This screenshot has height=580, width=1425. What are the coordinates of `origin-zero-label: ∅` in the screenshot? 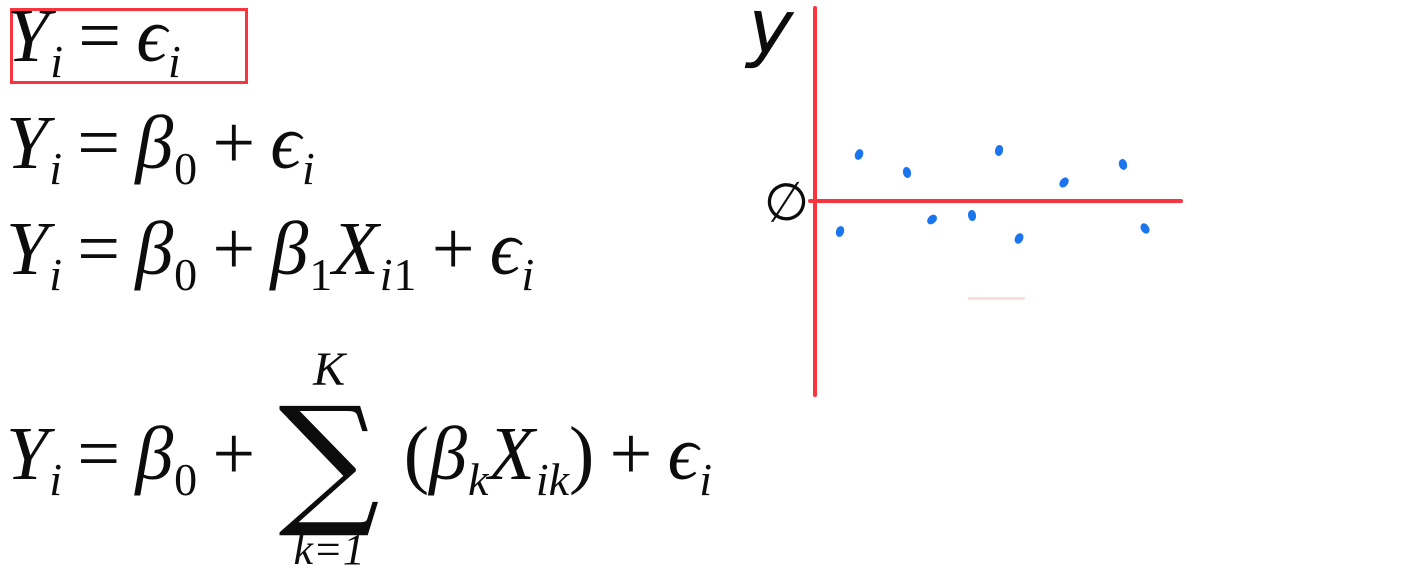 It's located at (786, 203).